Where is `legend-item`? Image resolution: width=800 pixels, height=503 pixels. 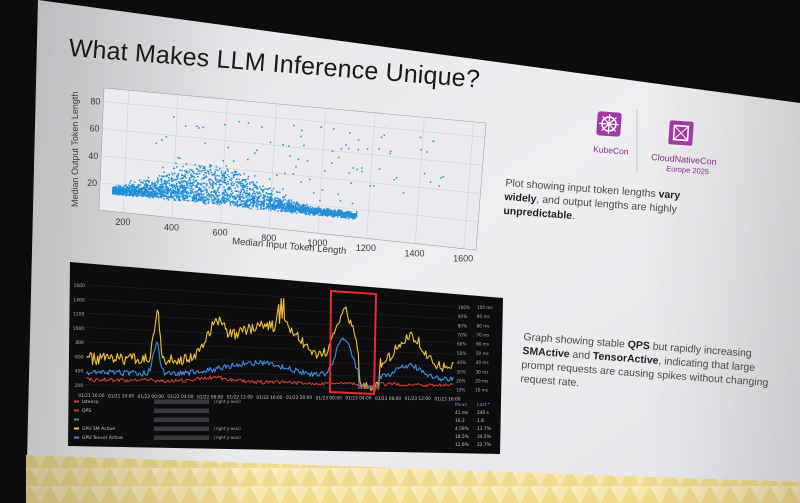 legend-item is located at coordinates (141, 420).